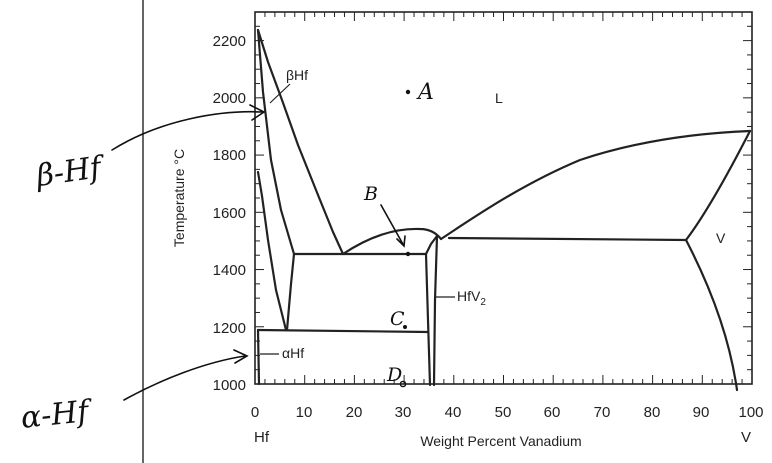 The width and height of the screenshot is (772, 463). What do you see at coordinates (701, 412) in the screenshot?
I see `x-tick-90: 90` at bounding box center [701, 412].